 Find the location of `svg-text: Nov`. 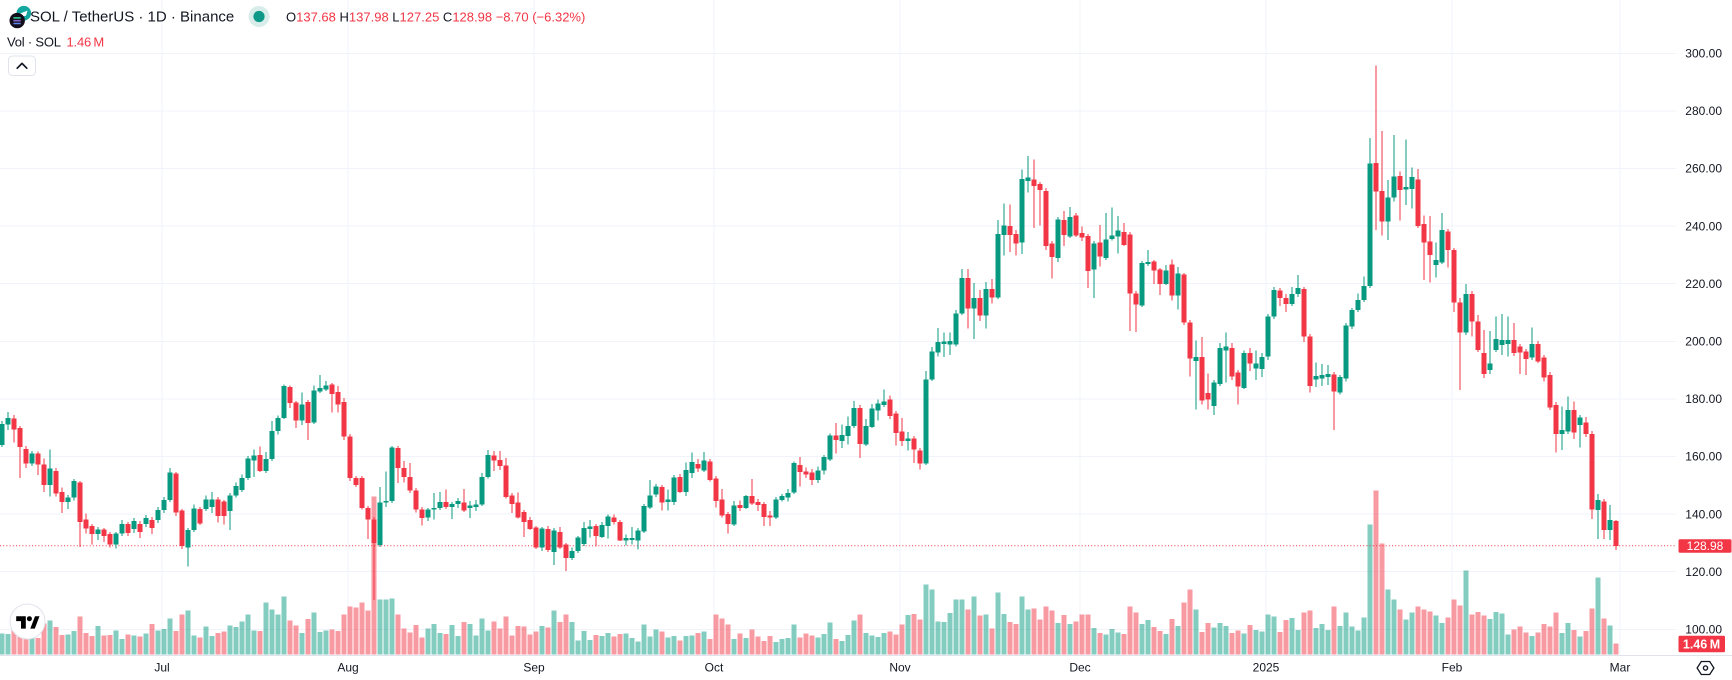

svg-text: Nov is located at coordinates (899, 668).